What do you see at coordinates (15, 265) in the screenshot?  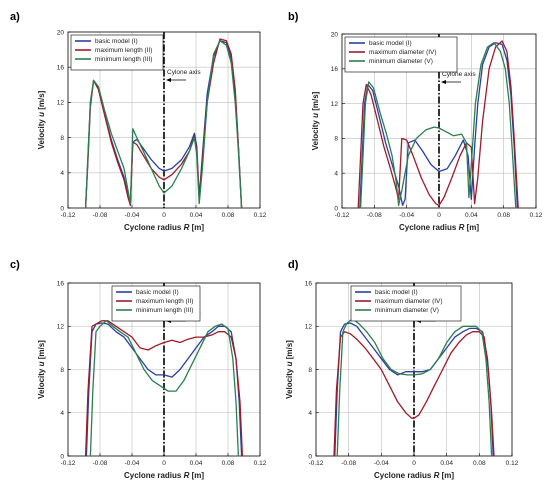 I see `panel-label: c)` at bounding box center [15, 265].